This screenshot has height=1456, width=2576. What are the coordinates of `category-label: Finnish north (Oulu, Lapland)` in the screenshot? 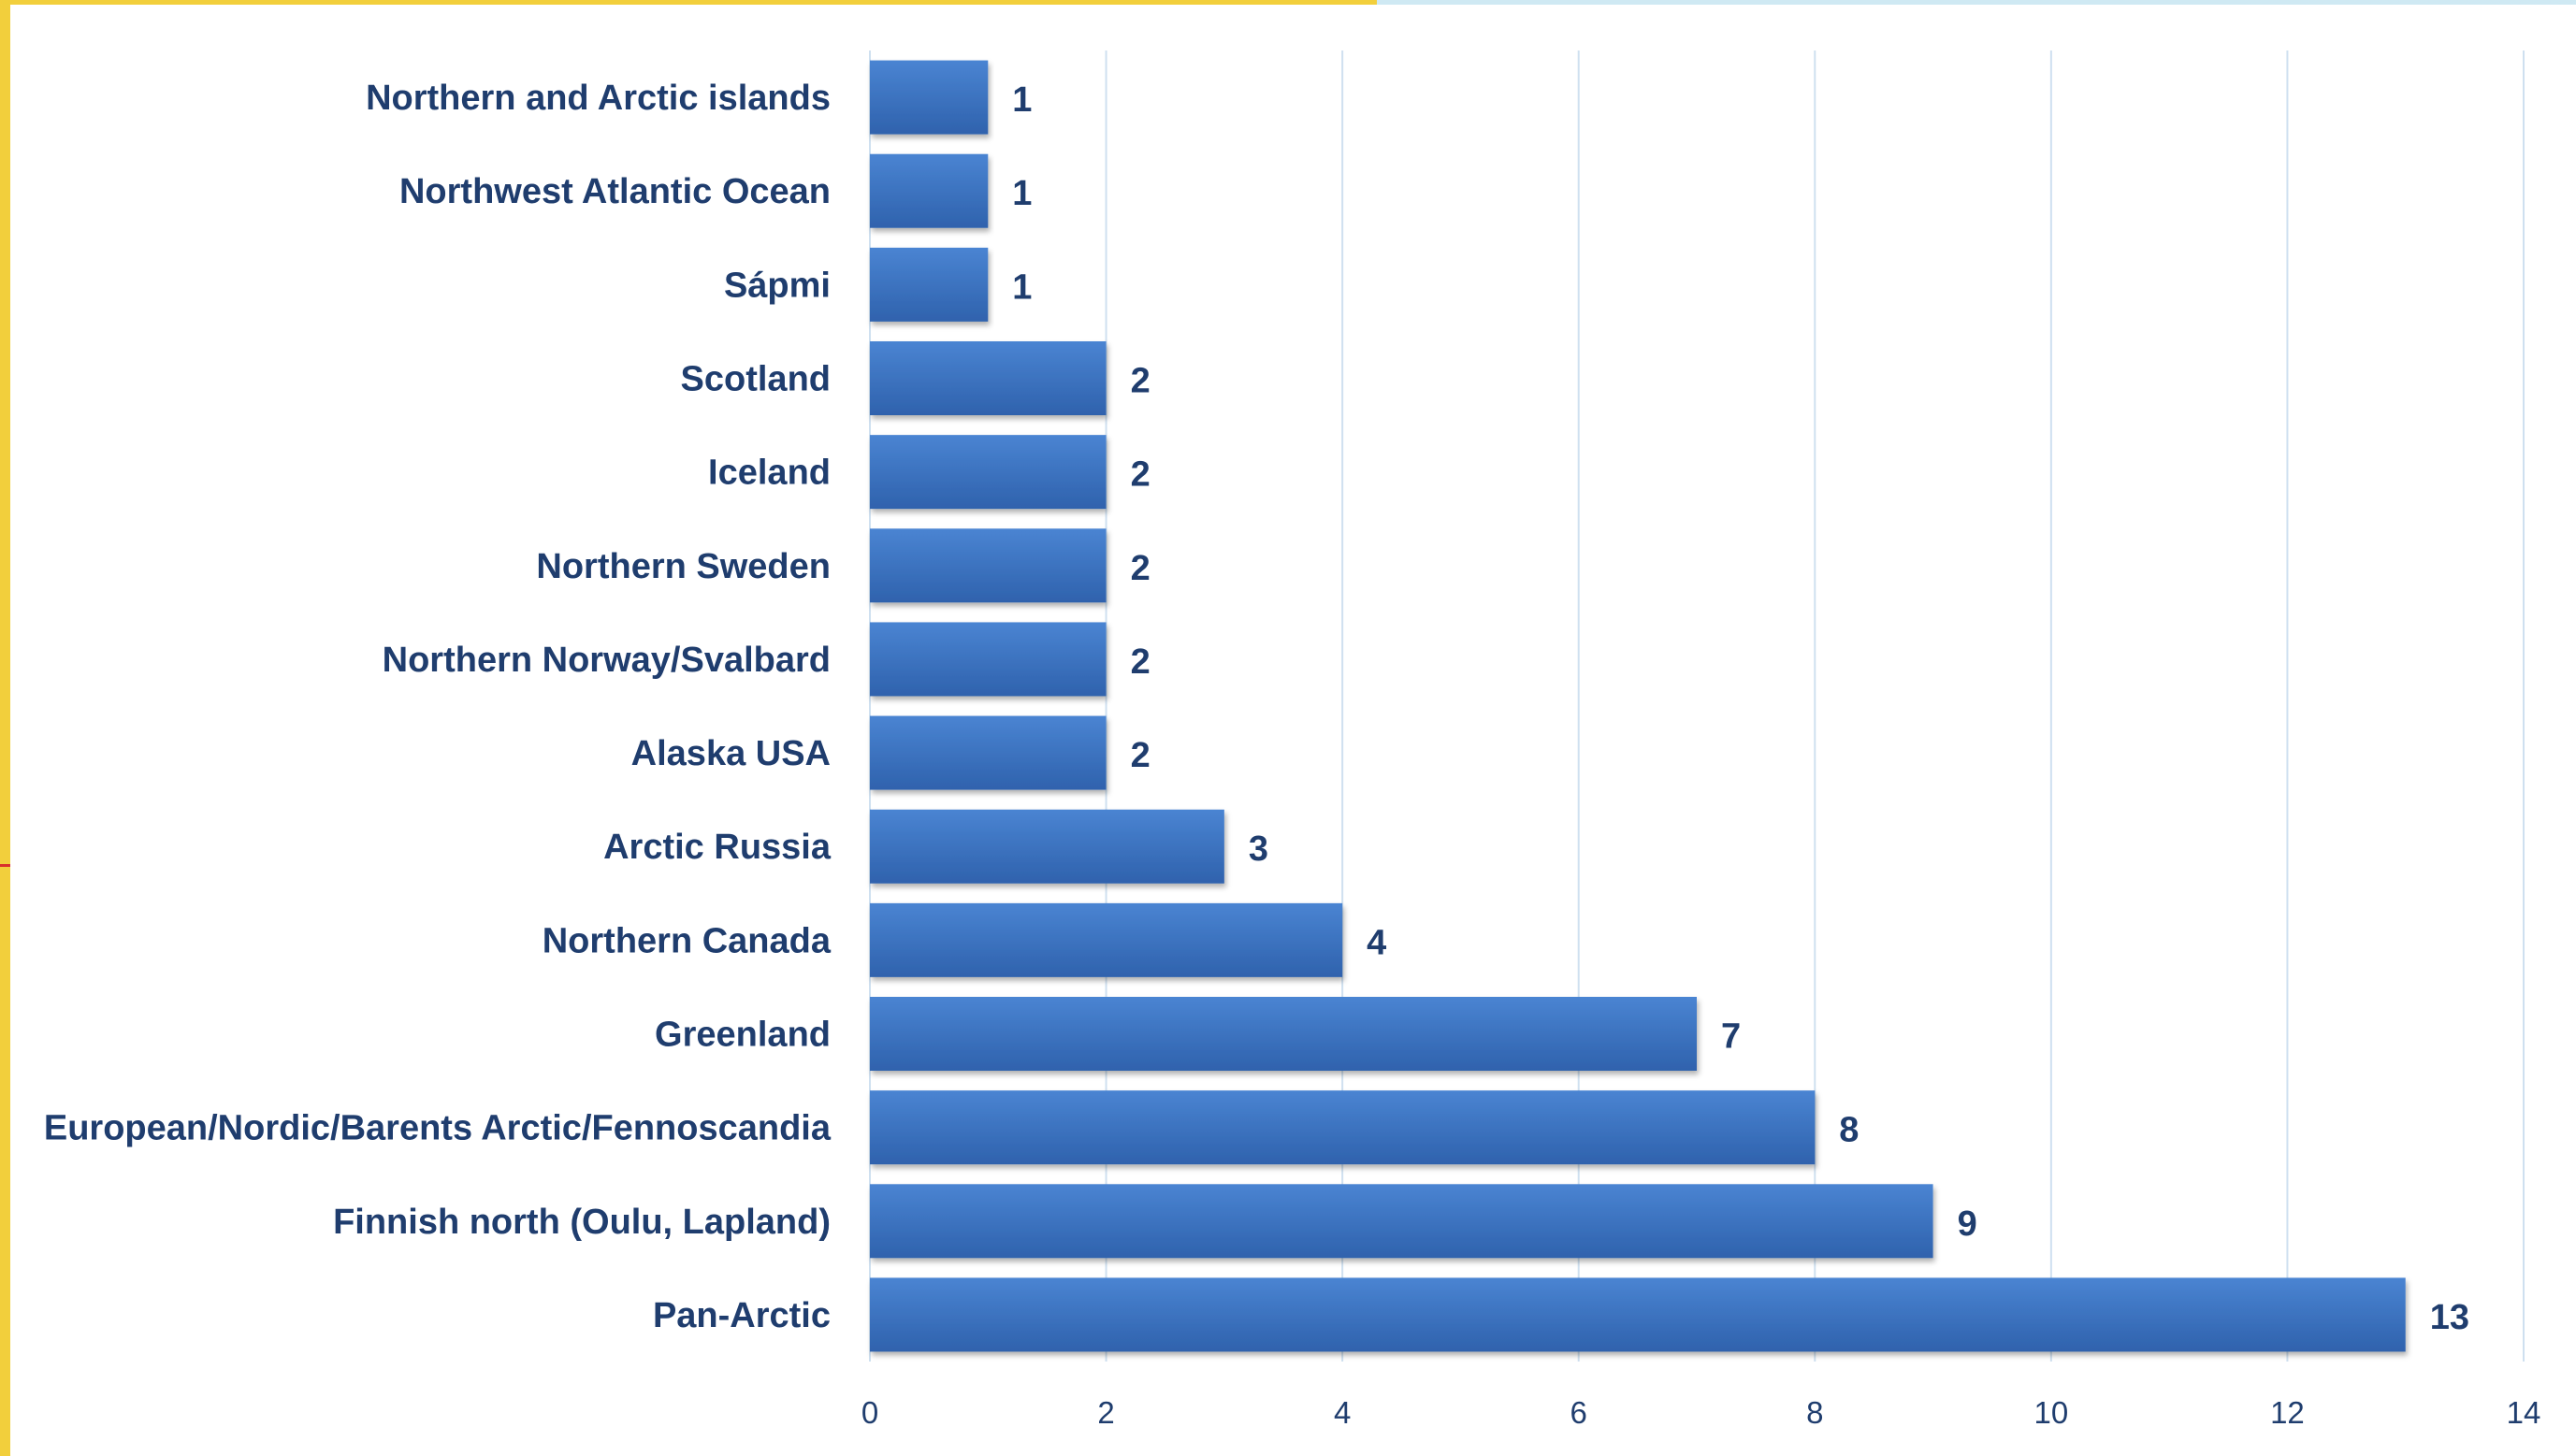 It's located at (582, 1222).